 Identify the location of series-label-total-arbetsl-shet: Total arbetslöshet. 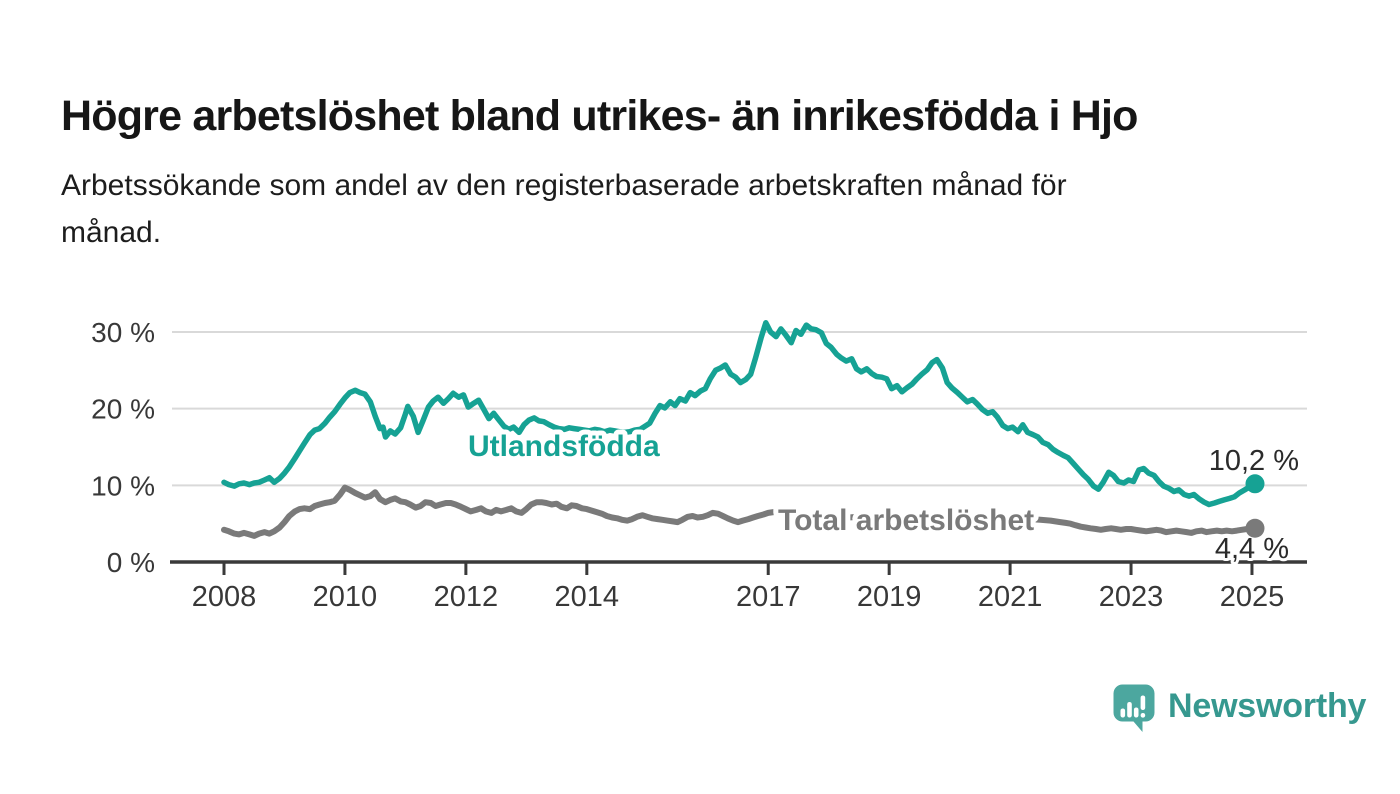
(906, 520).